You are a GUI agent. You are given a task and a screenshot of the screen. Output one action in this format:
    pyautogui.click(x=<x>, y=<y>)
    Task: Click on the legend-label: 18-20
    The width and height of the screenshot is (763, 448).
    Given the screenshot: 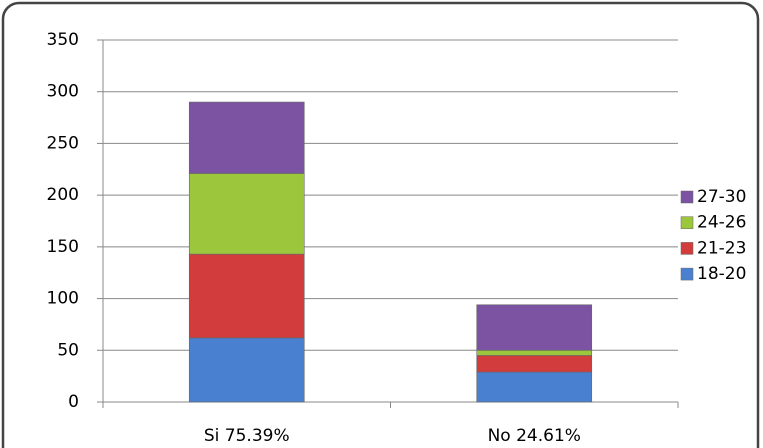 What is the action you would take?
    pyautogui.click(x=721, y=274)
    